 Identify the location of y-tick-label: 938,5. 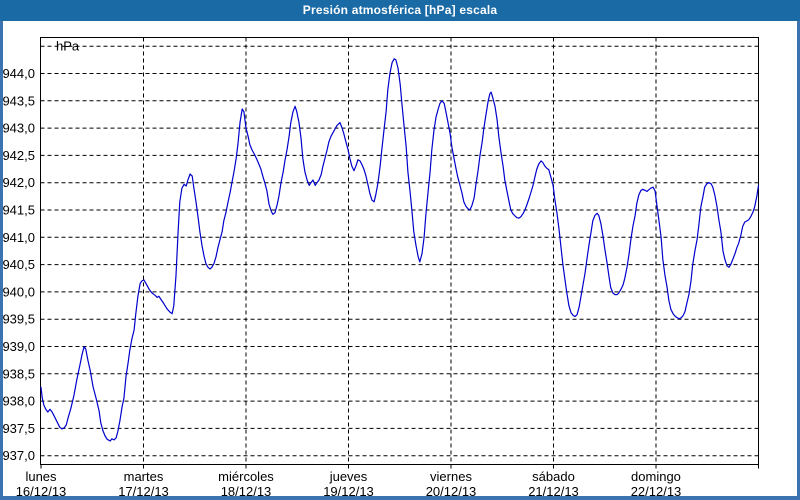
(18, 373).